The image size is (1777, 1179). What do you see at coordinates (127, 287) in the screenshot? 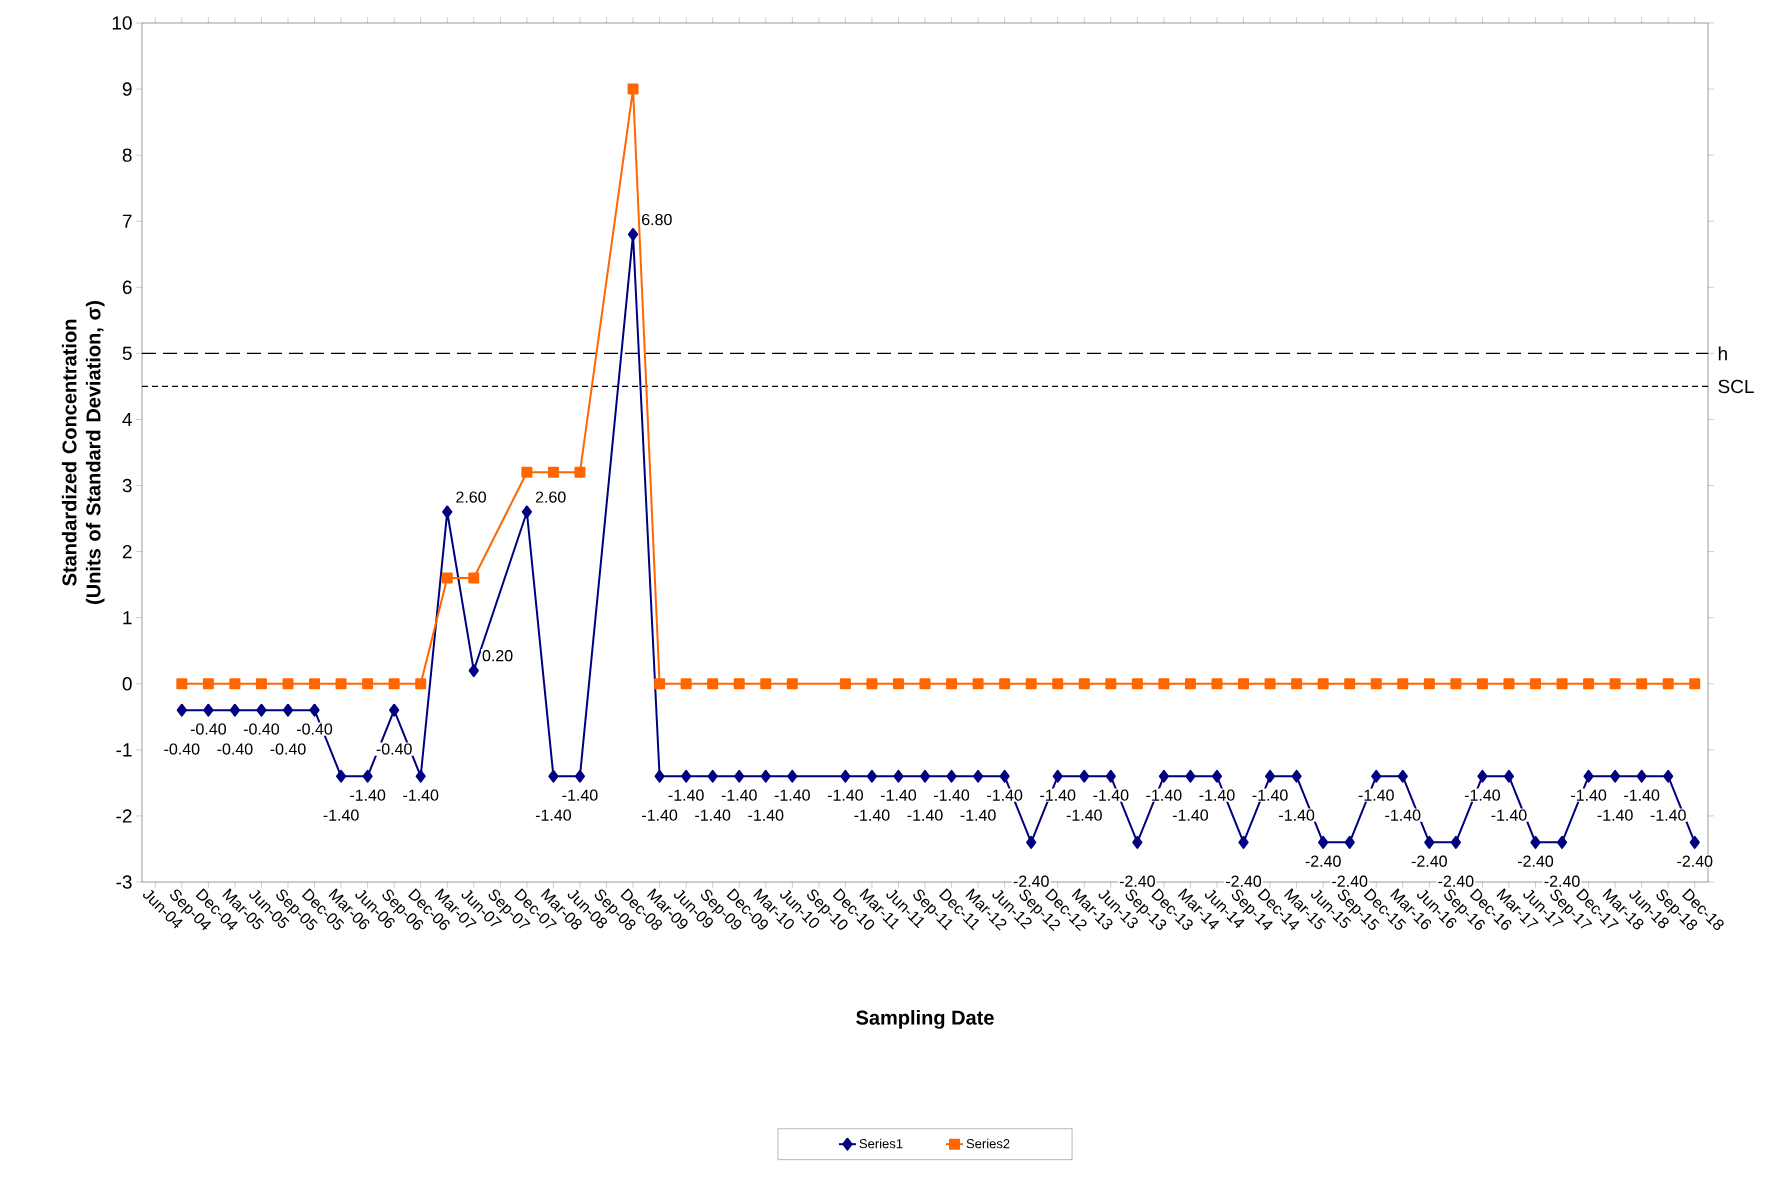
I see `y-tick-label: 6` at bounding box center [127, 287].